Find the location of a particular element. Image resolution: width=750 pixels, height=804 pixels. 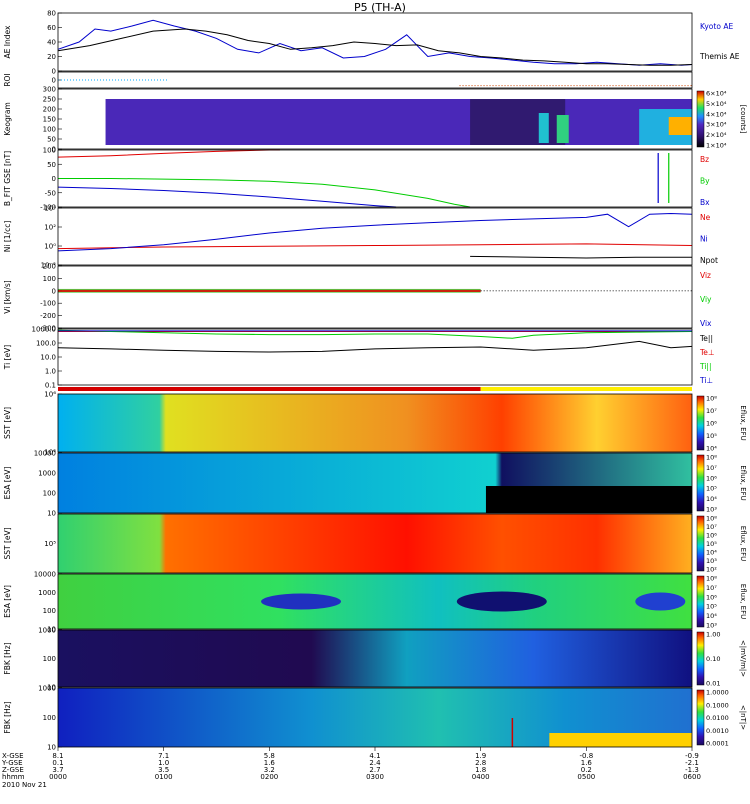

sst-elec-ytick-label: 10⁵ is located at coordinates (50, 544).